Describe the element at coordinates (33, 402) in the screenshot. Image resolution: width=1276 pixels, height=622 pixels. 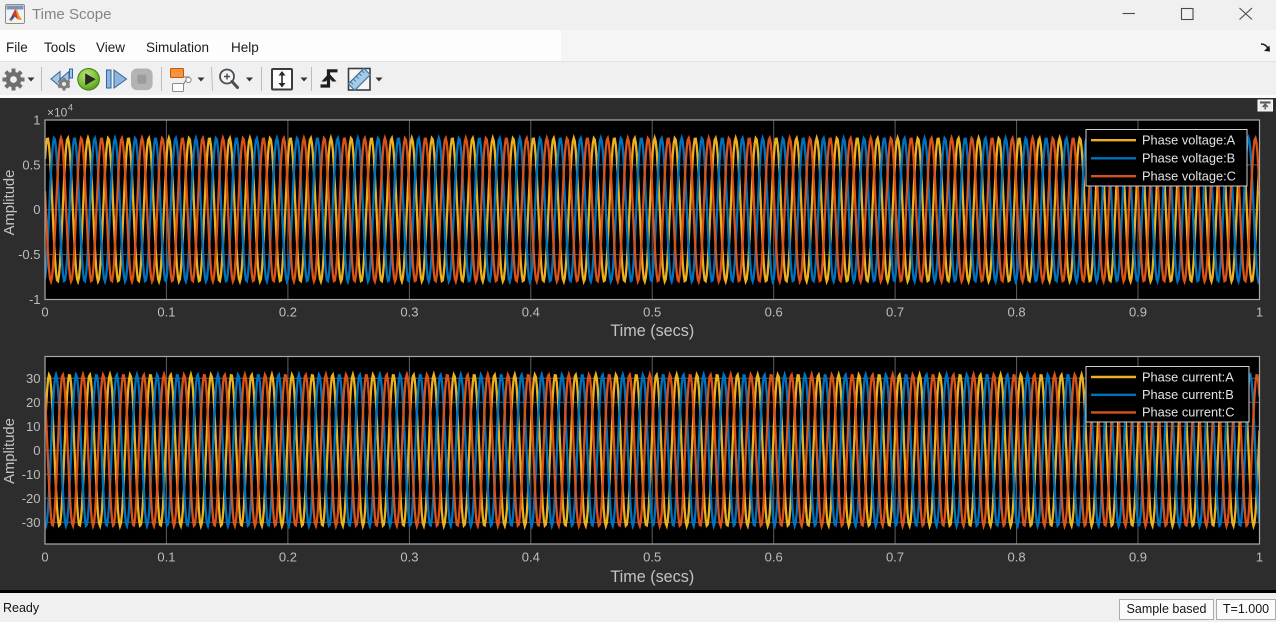
I see `svg-text: 20` at that location.